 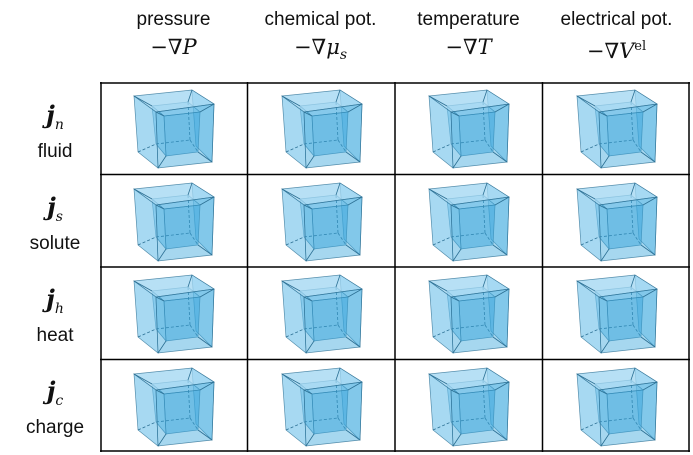 I want to click on row-flux-symbol: jc, so click(x=55, y=392).